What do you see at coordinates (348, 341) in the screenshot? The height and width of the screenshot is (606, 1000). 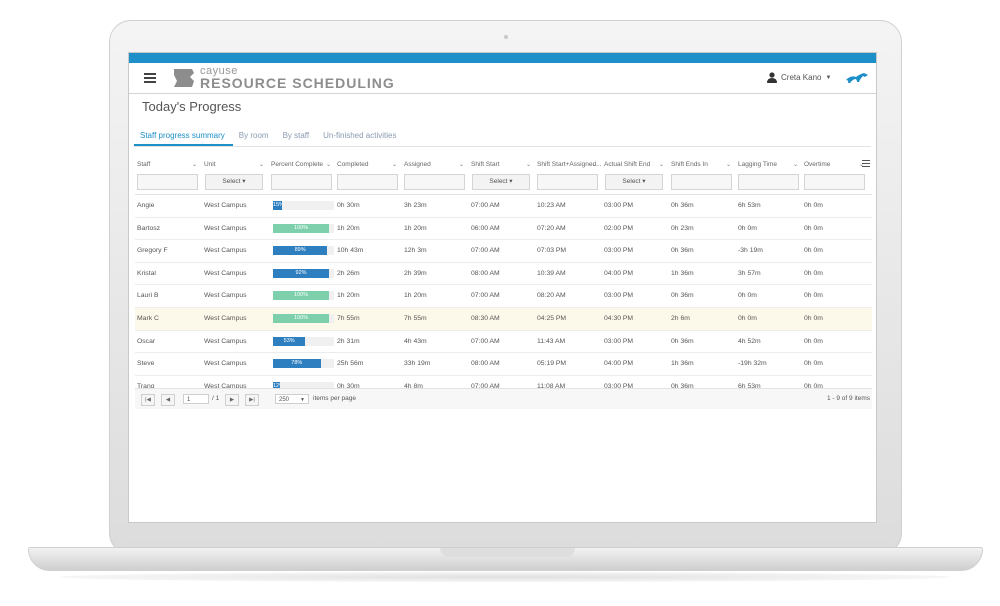 I see `cell-completed: 2h 31m` at bounding box center [348, 341].